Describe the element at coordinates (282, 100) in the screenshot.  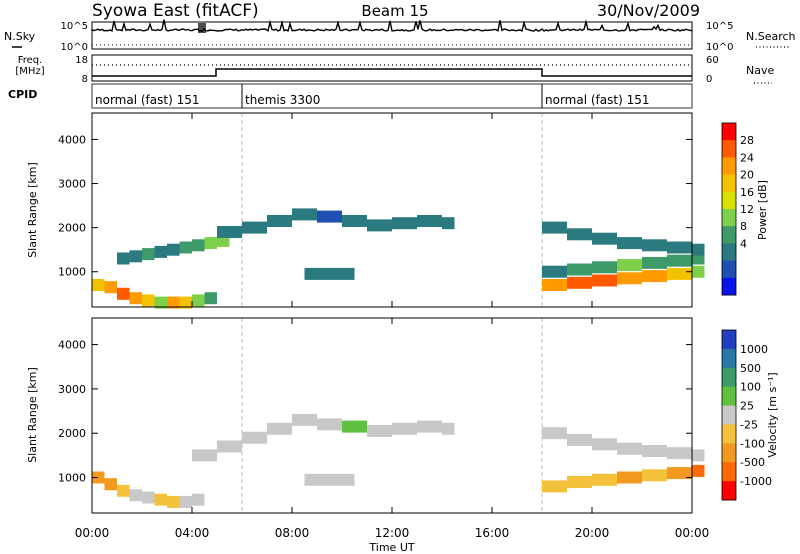
I see `cpid-segment-label: themis 3300` at that location.